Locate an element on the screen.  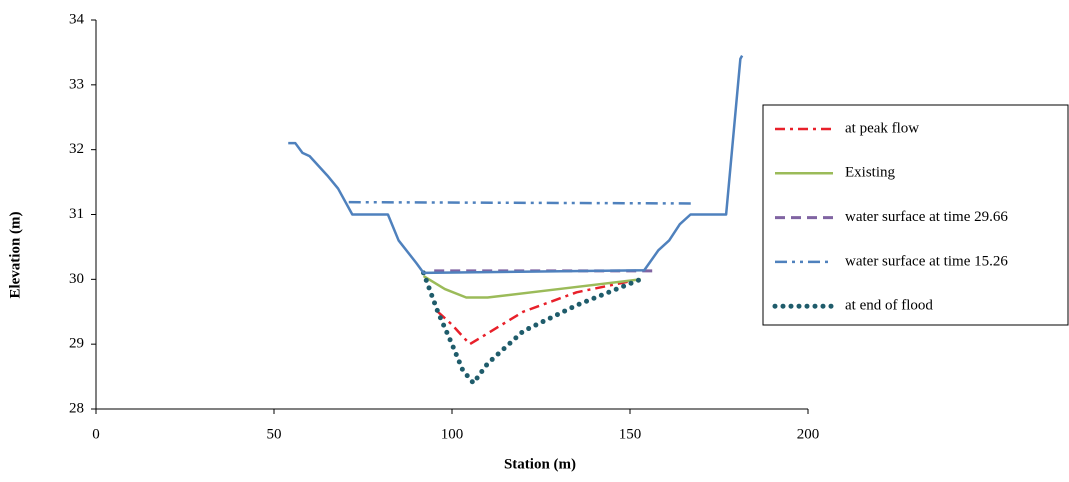
legend-label: water surface at time 29.66 is located at coordinates (926, 217).